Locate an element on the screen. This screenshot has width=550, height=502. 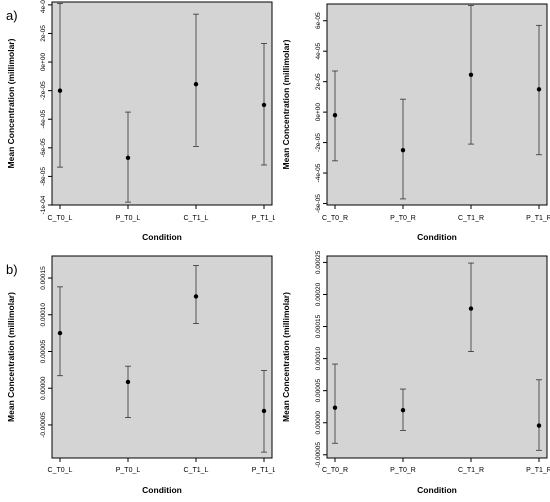
y-tick-label: -8e-05 is located at coordinates (43, 176).